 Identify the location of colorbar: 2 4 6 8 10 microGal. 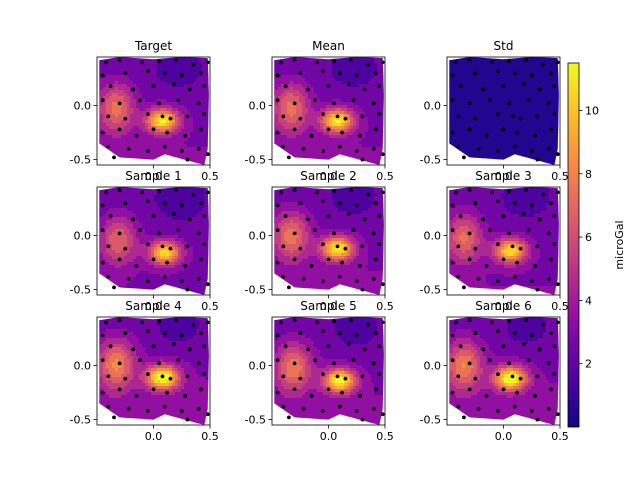
(596, 245).